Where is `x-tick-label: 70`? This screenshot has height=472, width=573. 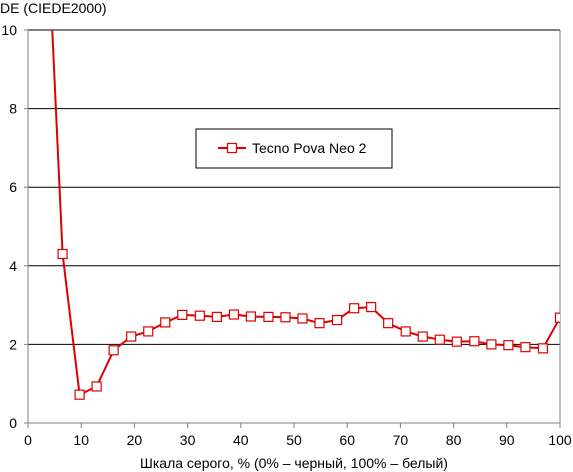
x-tick-label: 70 is located at coordinates (401, 440).